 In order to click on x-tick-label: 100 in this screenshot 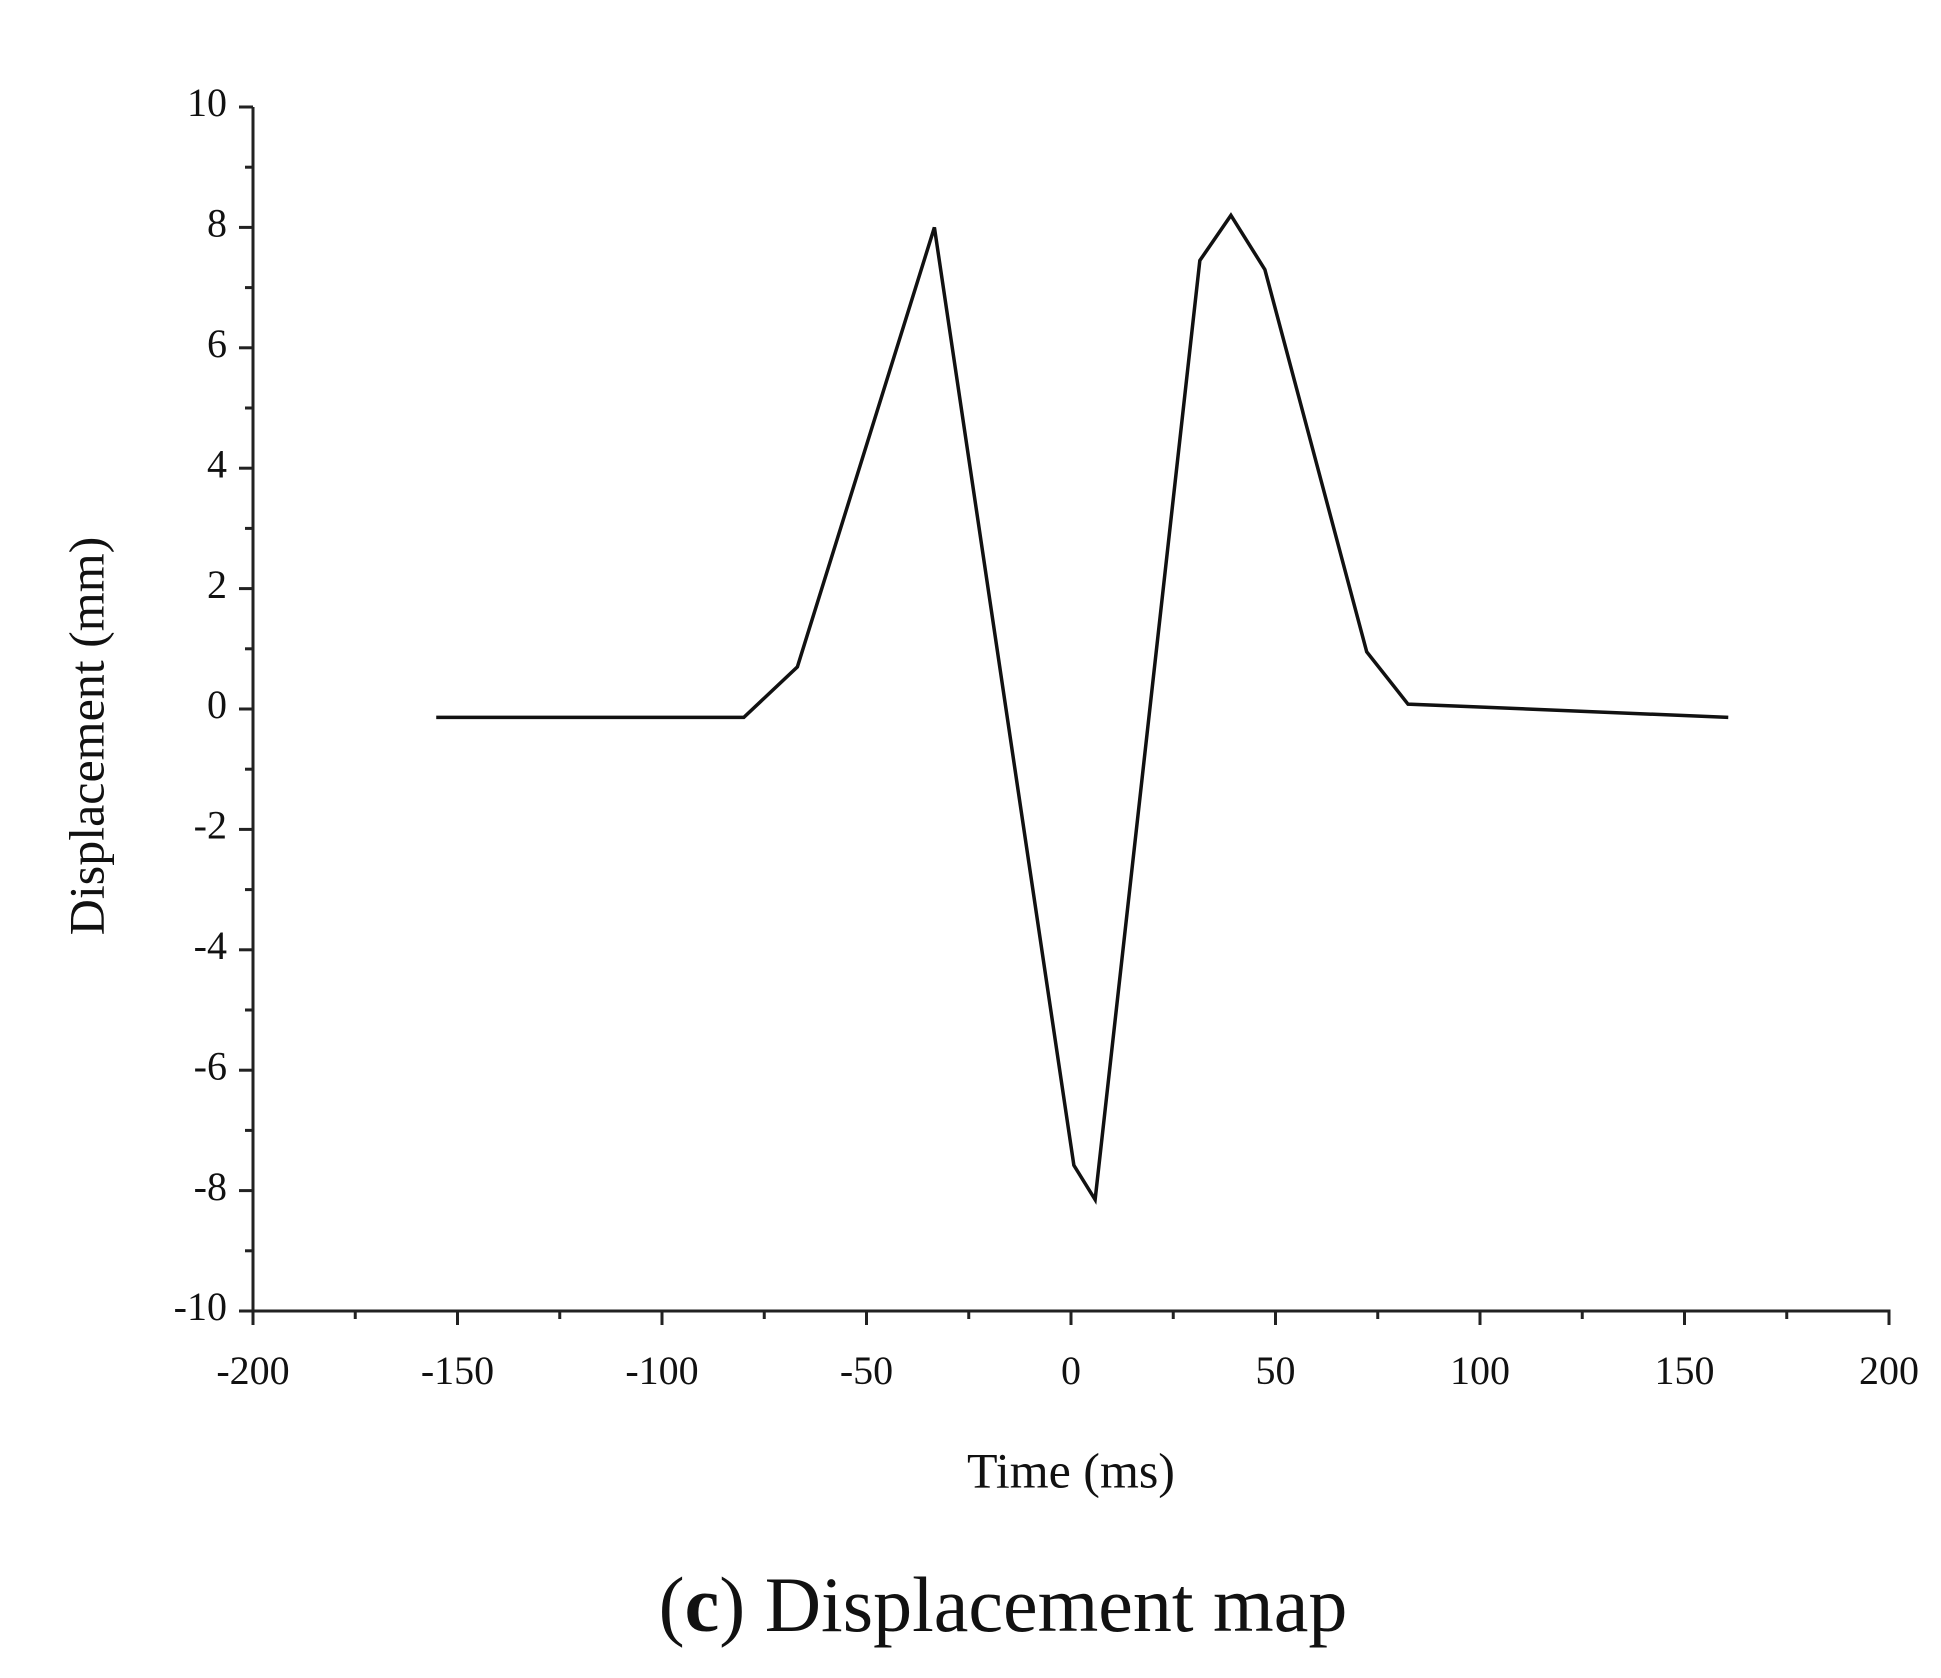, I will do `click(1480, 1370)`.